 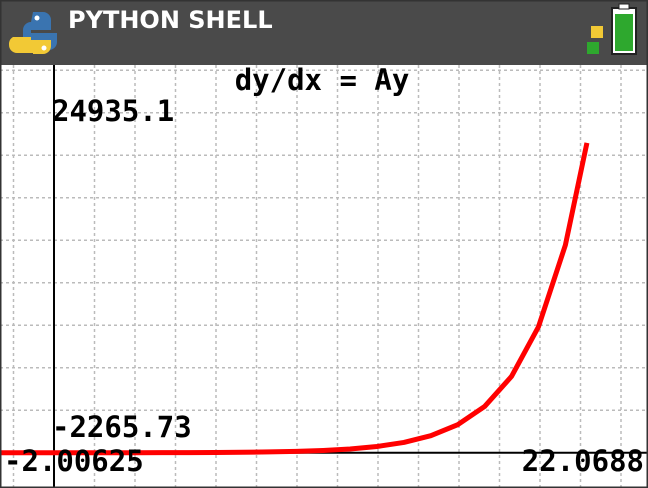 What do you see at coordinates (324, 32) in the screenshot?
I see `header-bar` at bounding box center [324, 32].